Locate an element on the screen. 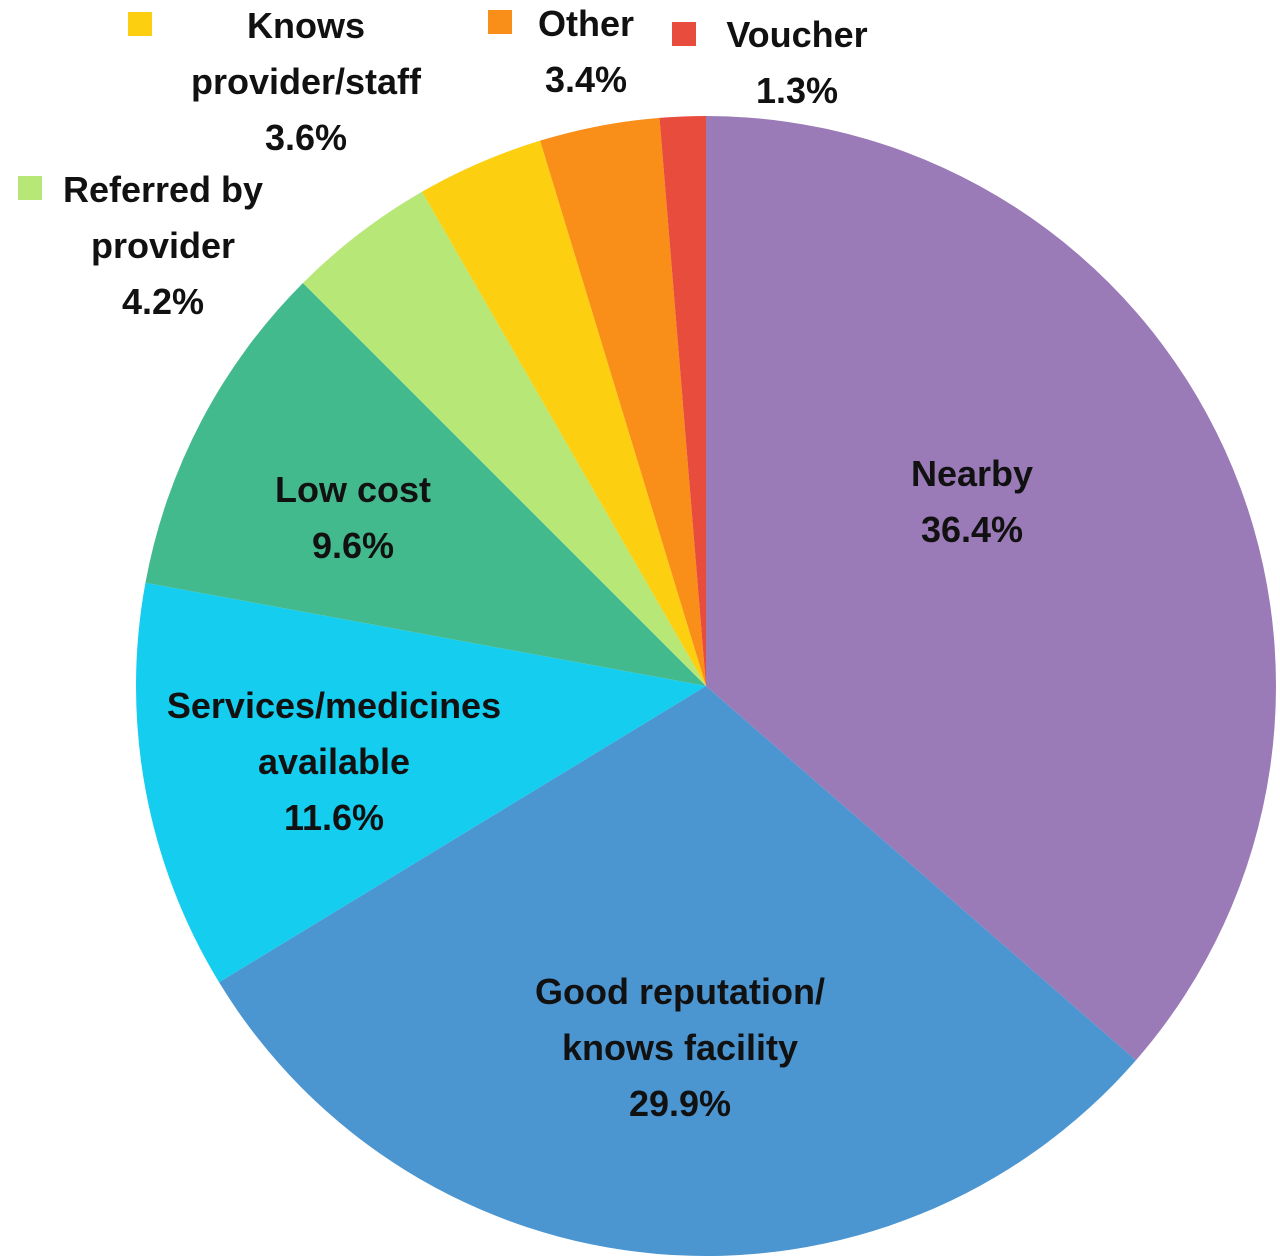 The height and width of the screenshot is (1260, 1280). slice-category-label: available is located at coordinates (334, 761).